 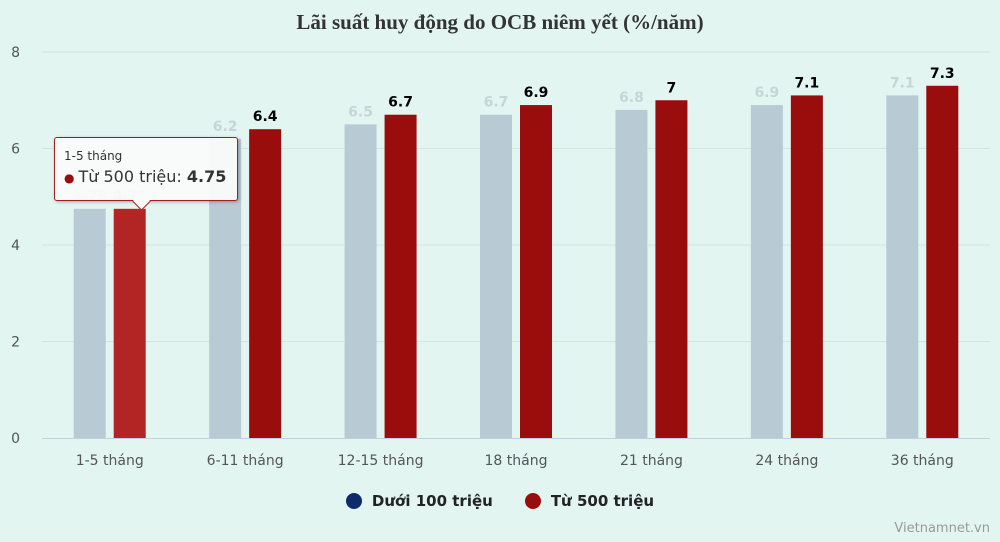 I want to click on data-label: 6.4, so click(x=265, y=117).